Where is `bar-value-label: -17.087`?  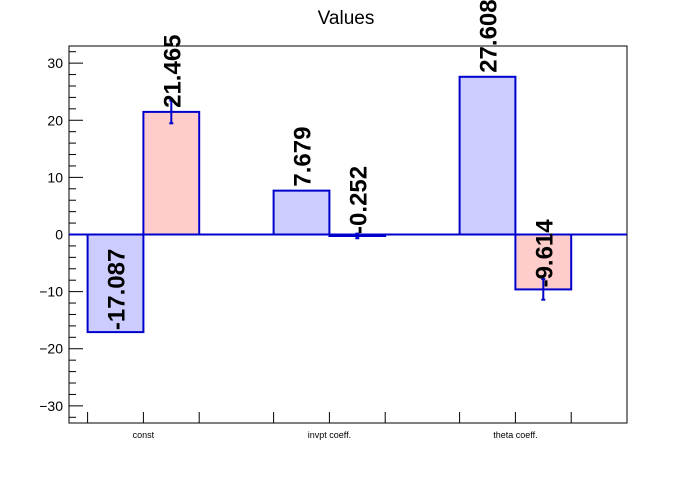
bar-value-label: -17.087 is located at coordinates (117, 289).